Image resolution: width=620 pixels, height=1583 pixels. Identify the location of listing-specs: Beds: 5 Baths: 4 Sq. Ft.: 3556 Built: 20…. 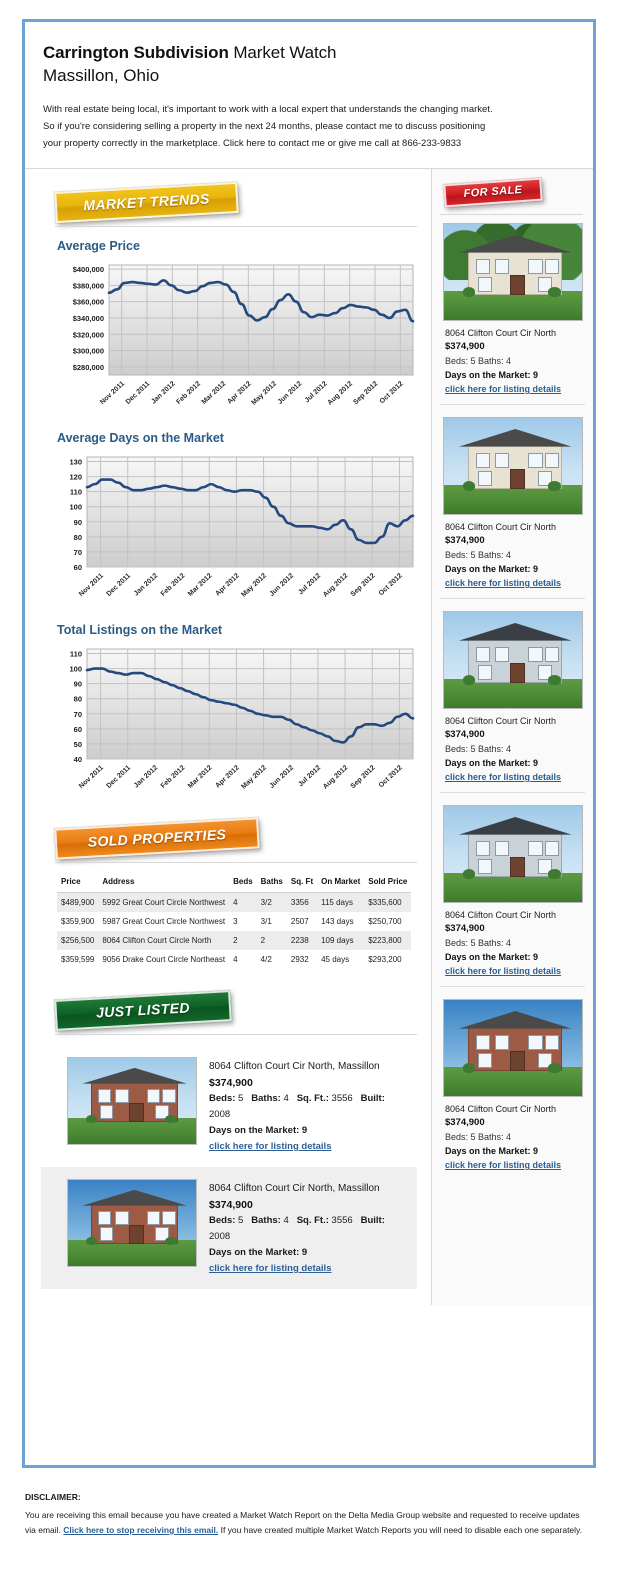
(308, 1229).